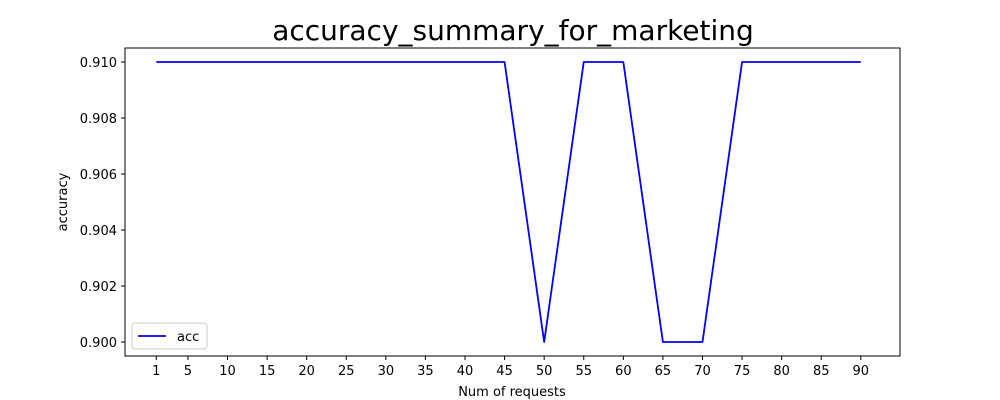 This screenshot has width=1000, height=400. What do you see at coordinates (623, 371) in the screenshot?
I see `x-tick-label: 60` at bounding box center [623, 371].